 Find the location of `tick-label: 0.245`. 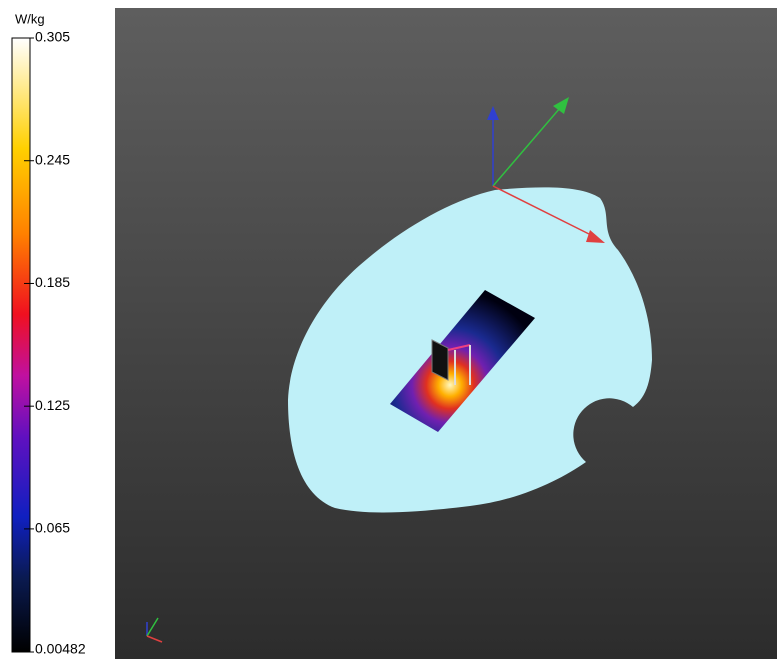

tick-label: 0.245 is located at coordinates (52, 159).